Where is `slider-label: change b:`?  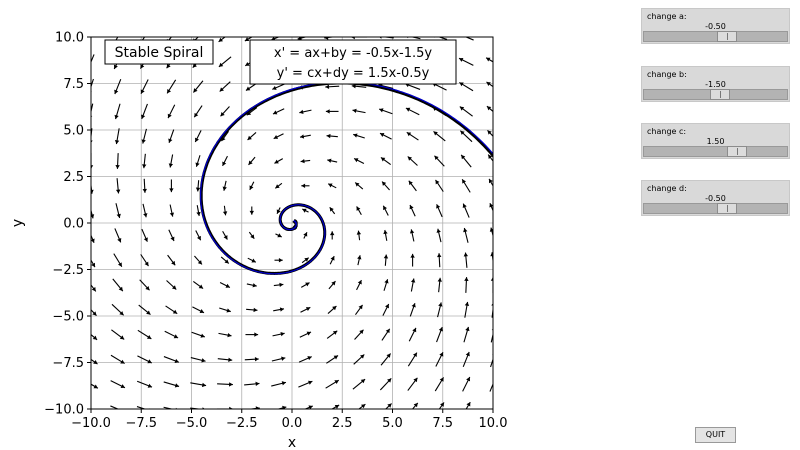 slider-label: change b: is located at coordinates (667, 74).